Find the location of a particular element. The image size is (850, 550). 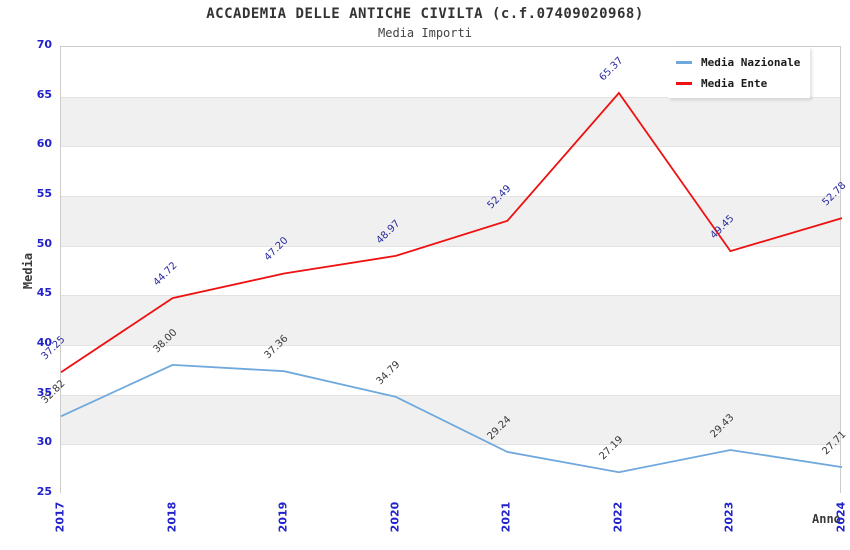

y-tick-label: 30 is located at coordinates (44, 442).